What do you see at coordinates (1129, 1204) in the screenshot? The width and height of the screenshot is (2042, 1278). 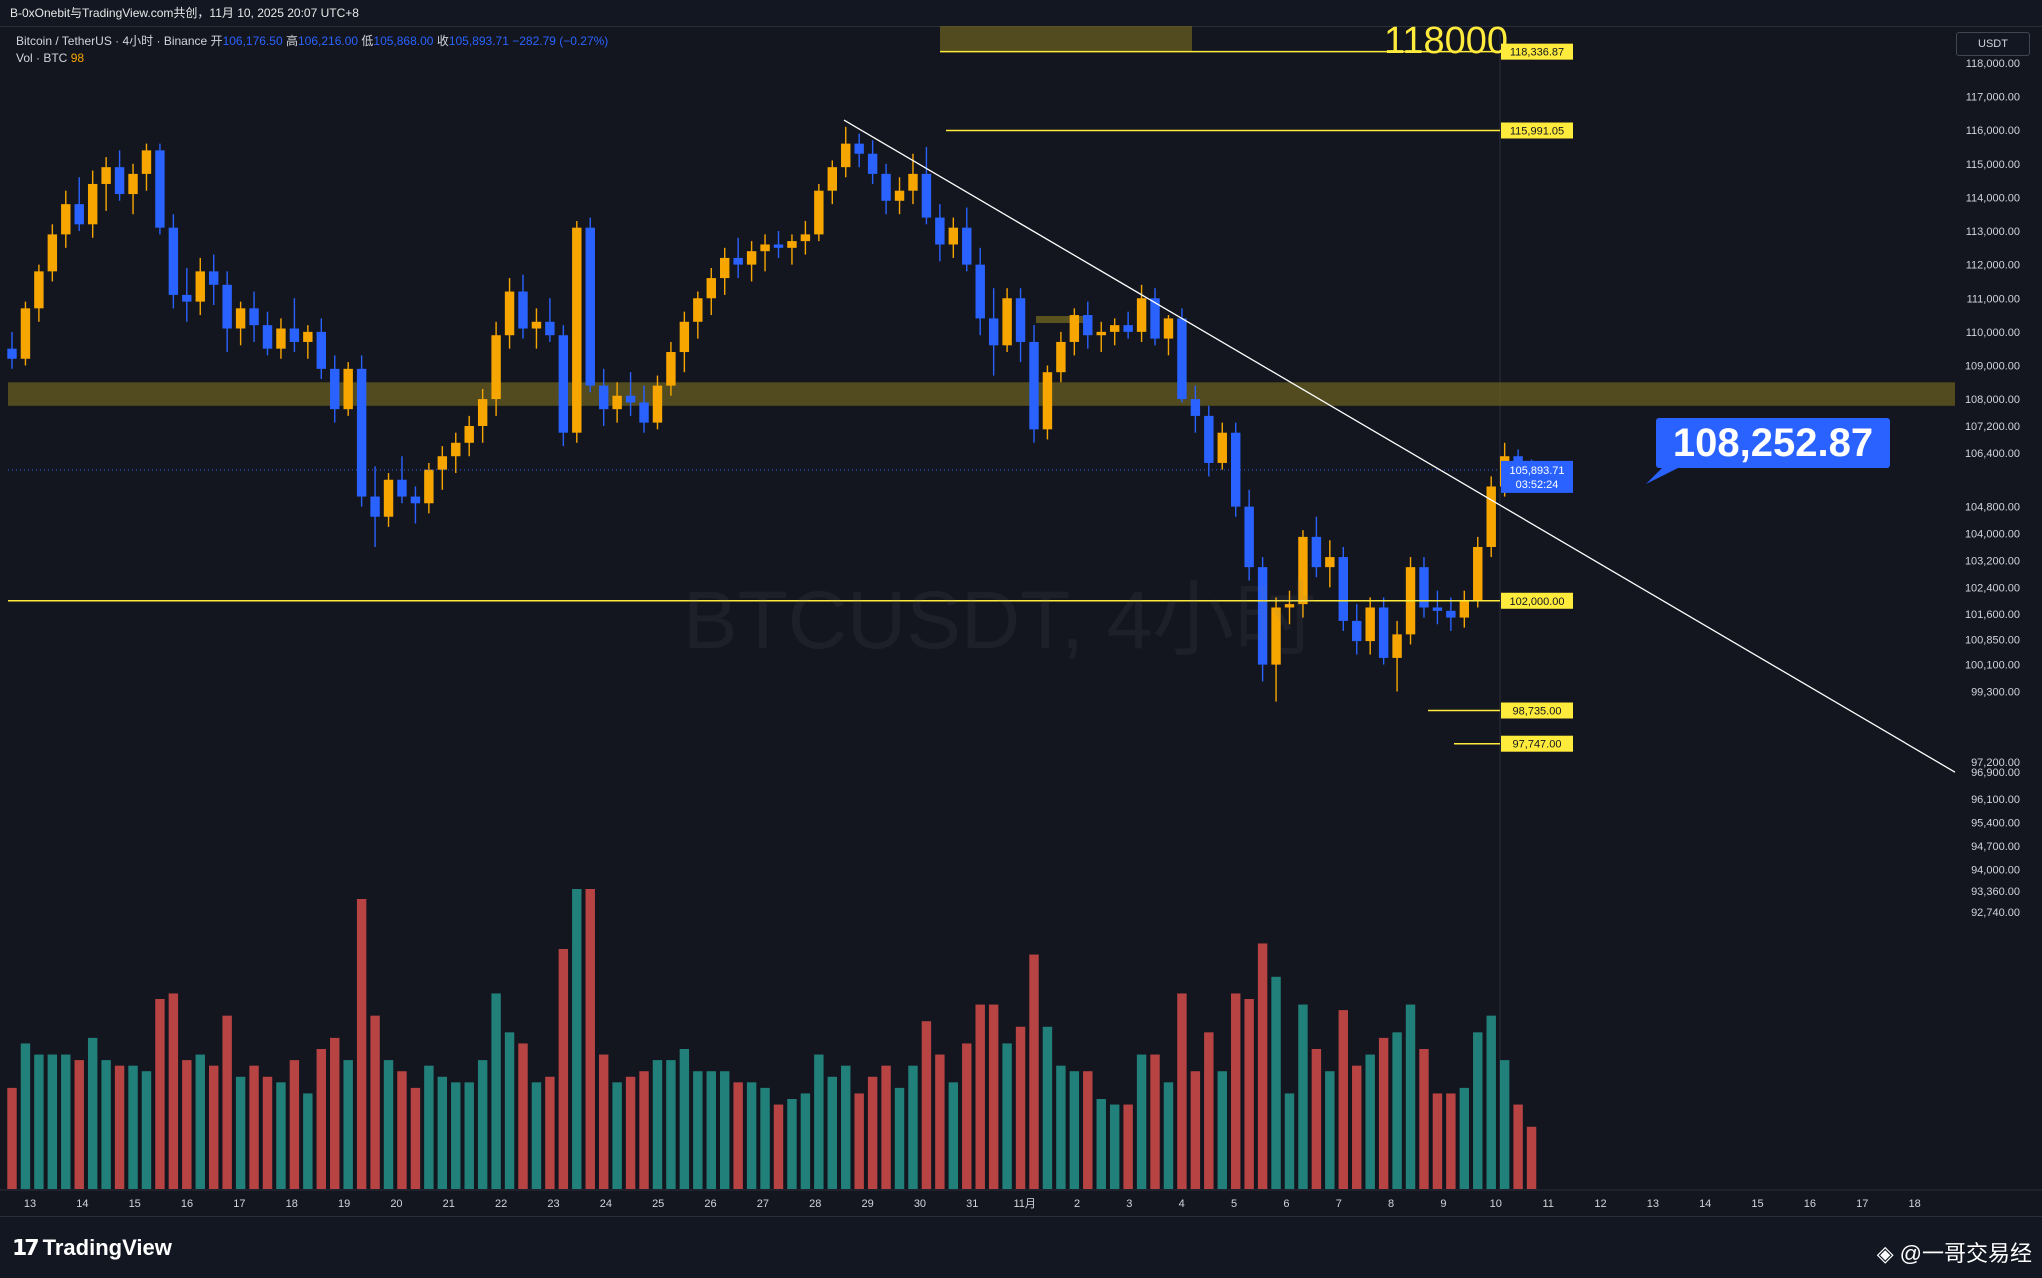 I see `time-tick-label: 3` at bounding box center [1129, 1204].